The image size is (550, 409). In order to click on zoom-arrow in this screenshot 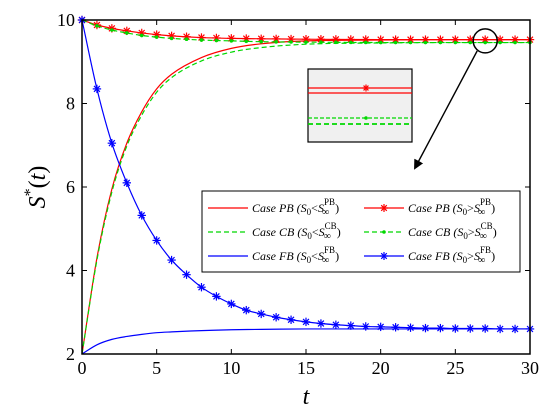, I will do `click(446, 110)`.